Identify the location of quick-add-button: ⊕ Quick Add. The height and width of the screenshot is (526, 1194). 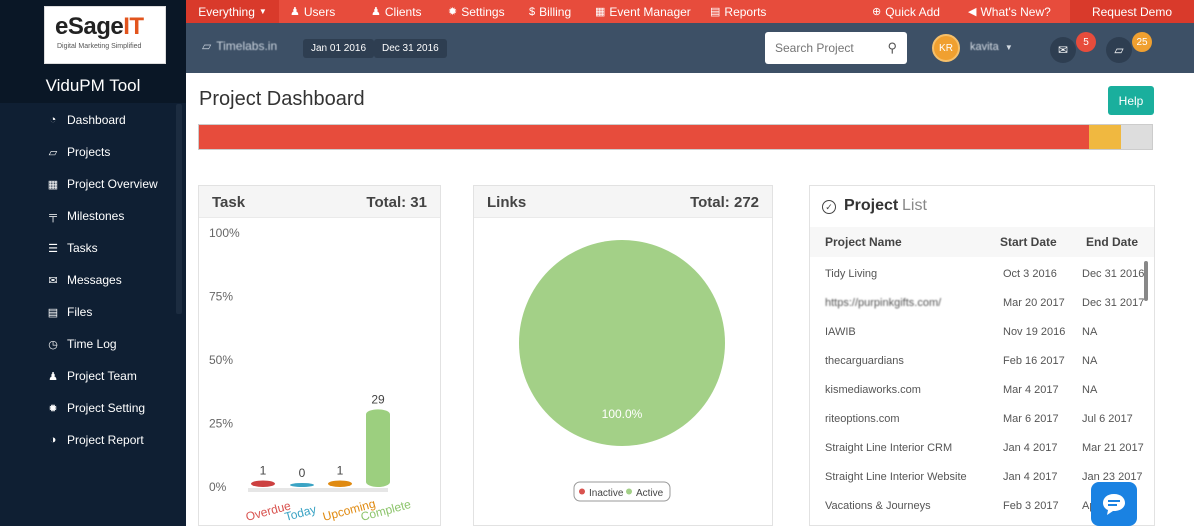
(906, 11).